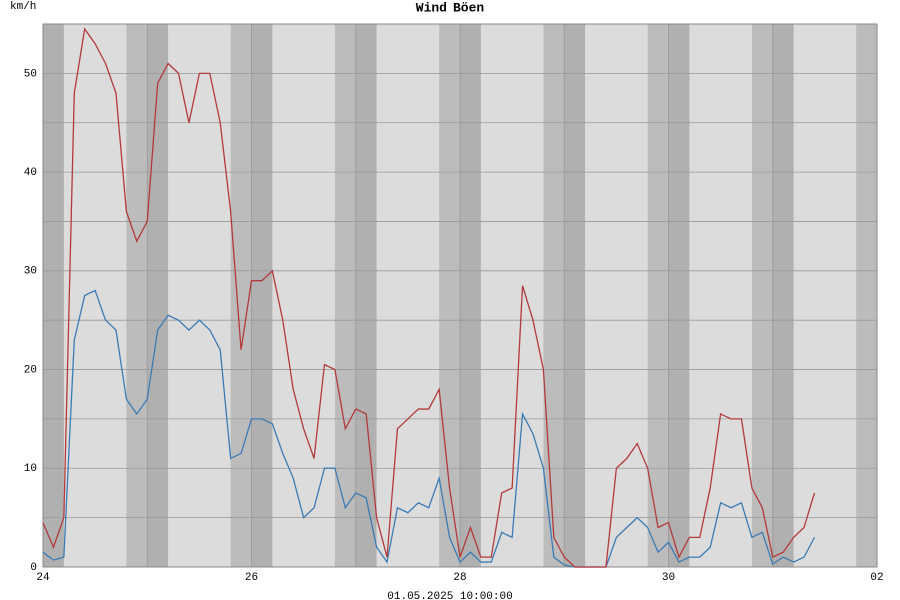 The height and width of the screenshot is (600, 900). I want to click on x-tick-label: 02, so click(876, 578).